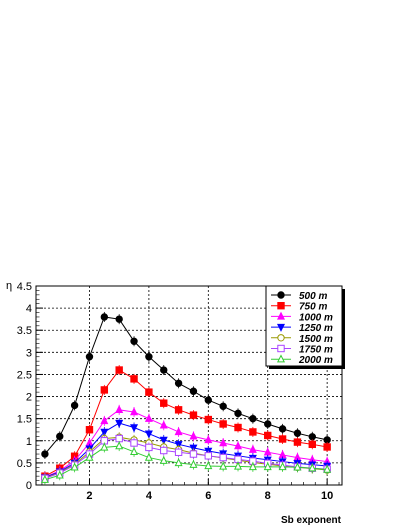 This screenshot has height=529, width=409. I want to click on y-tick-label: 1.5, so click(24, 420).